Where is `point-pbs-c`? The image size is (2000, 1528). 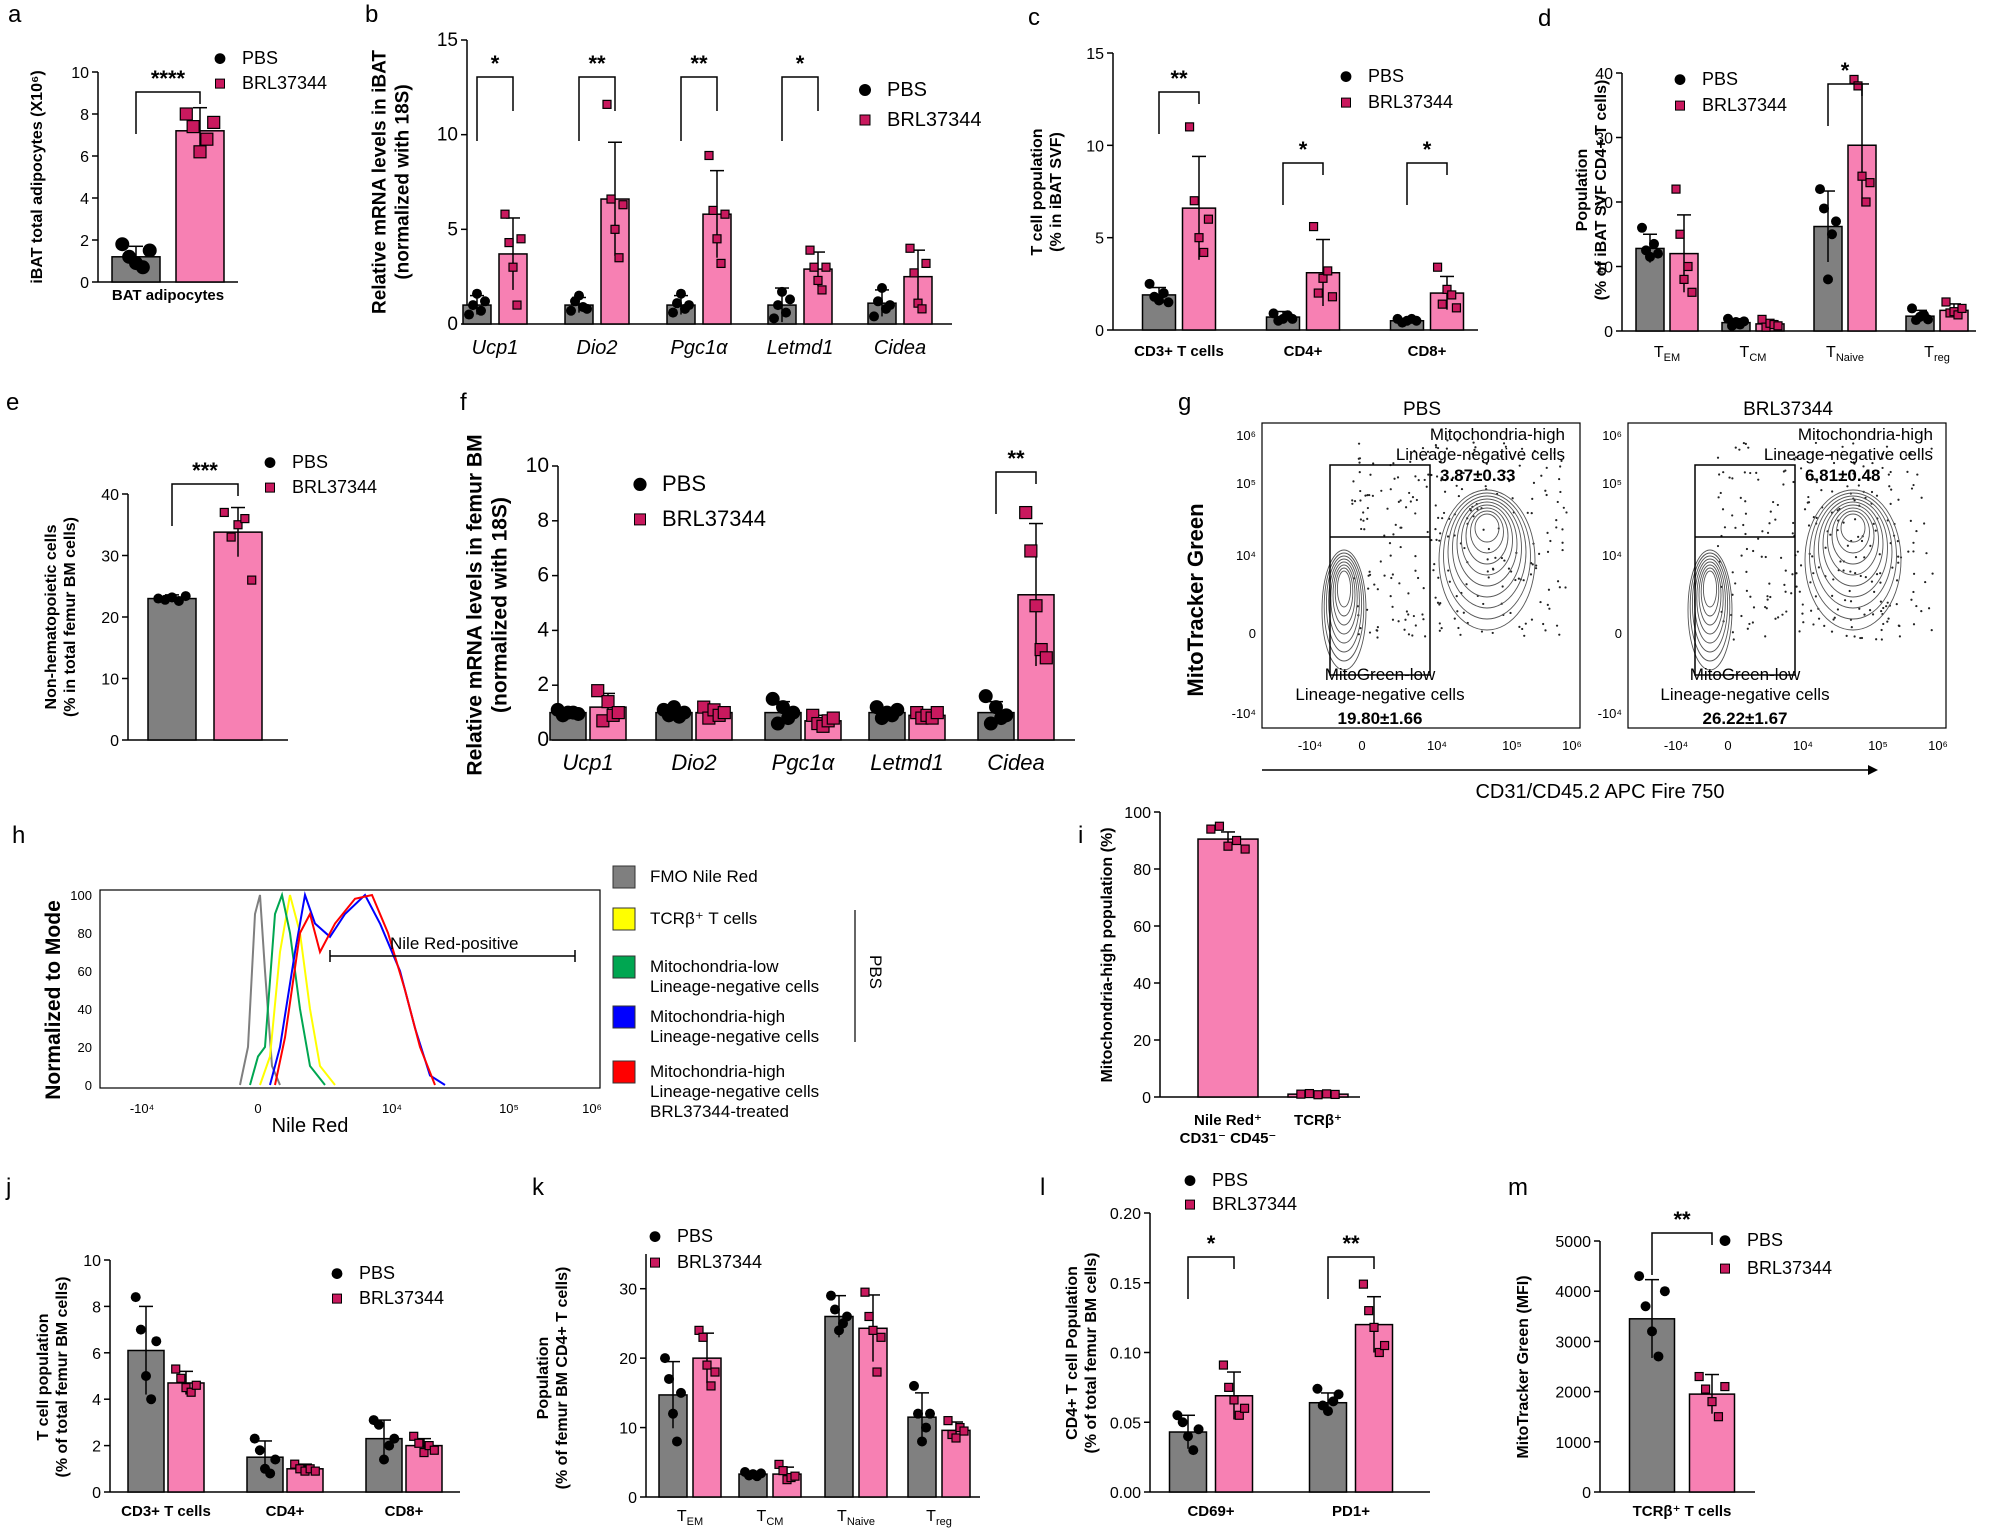 point-pbs-c is located at coordinates (1416, 320).